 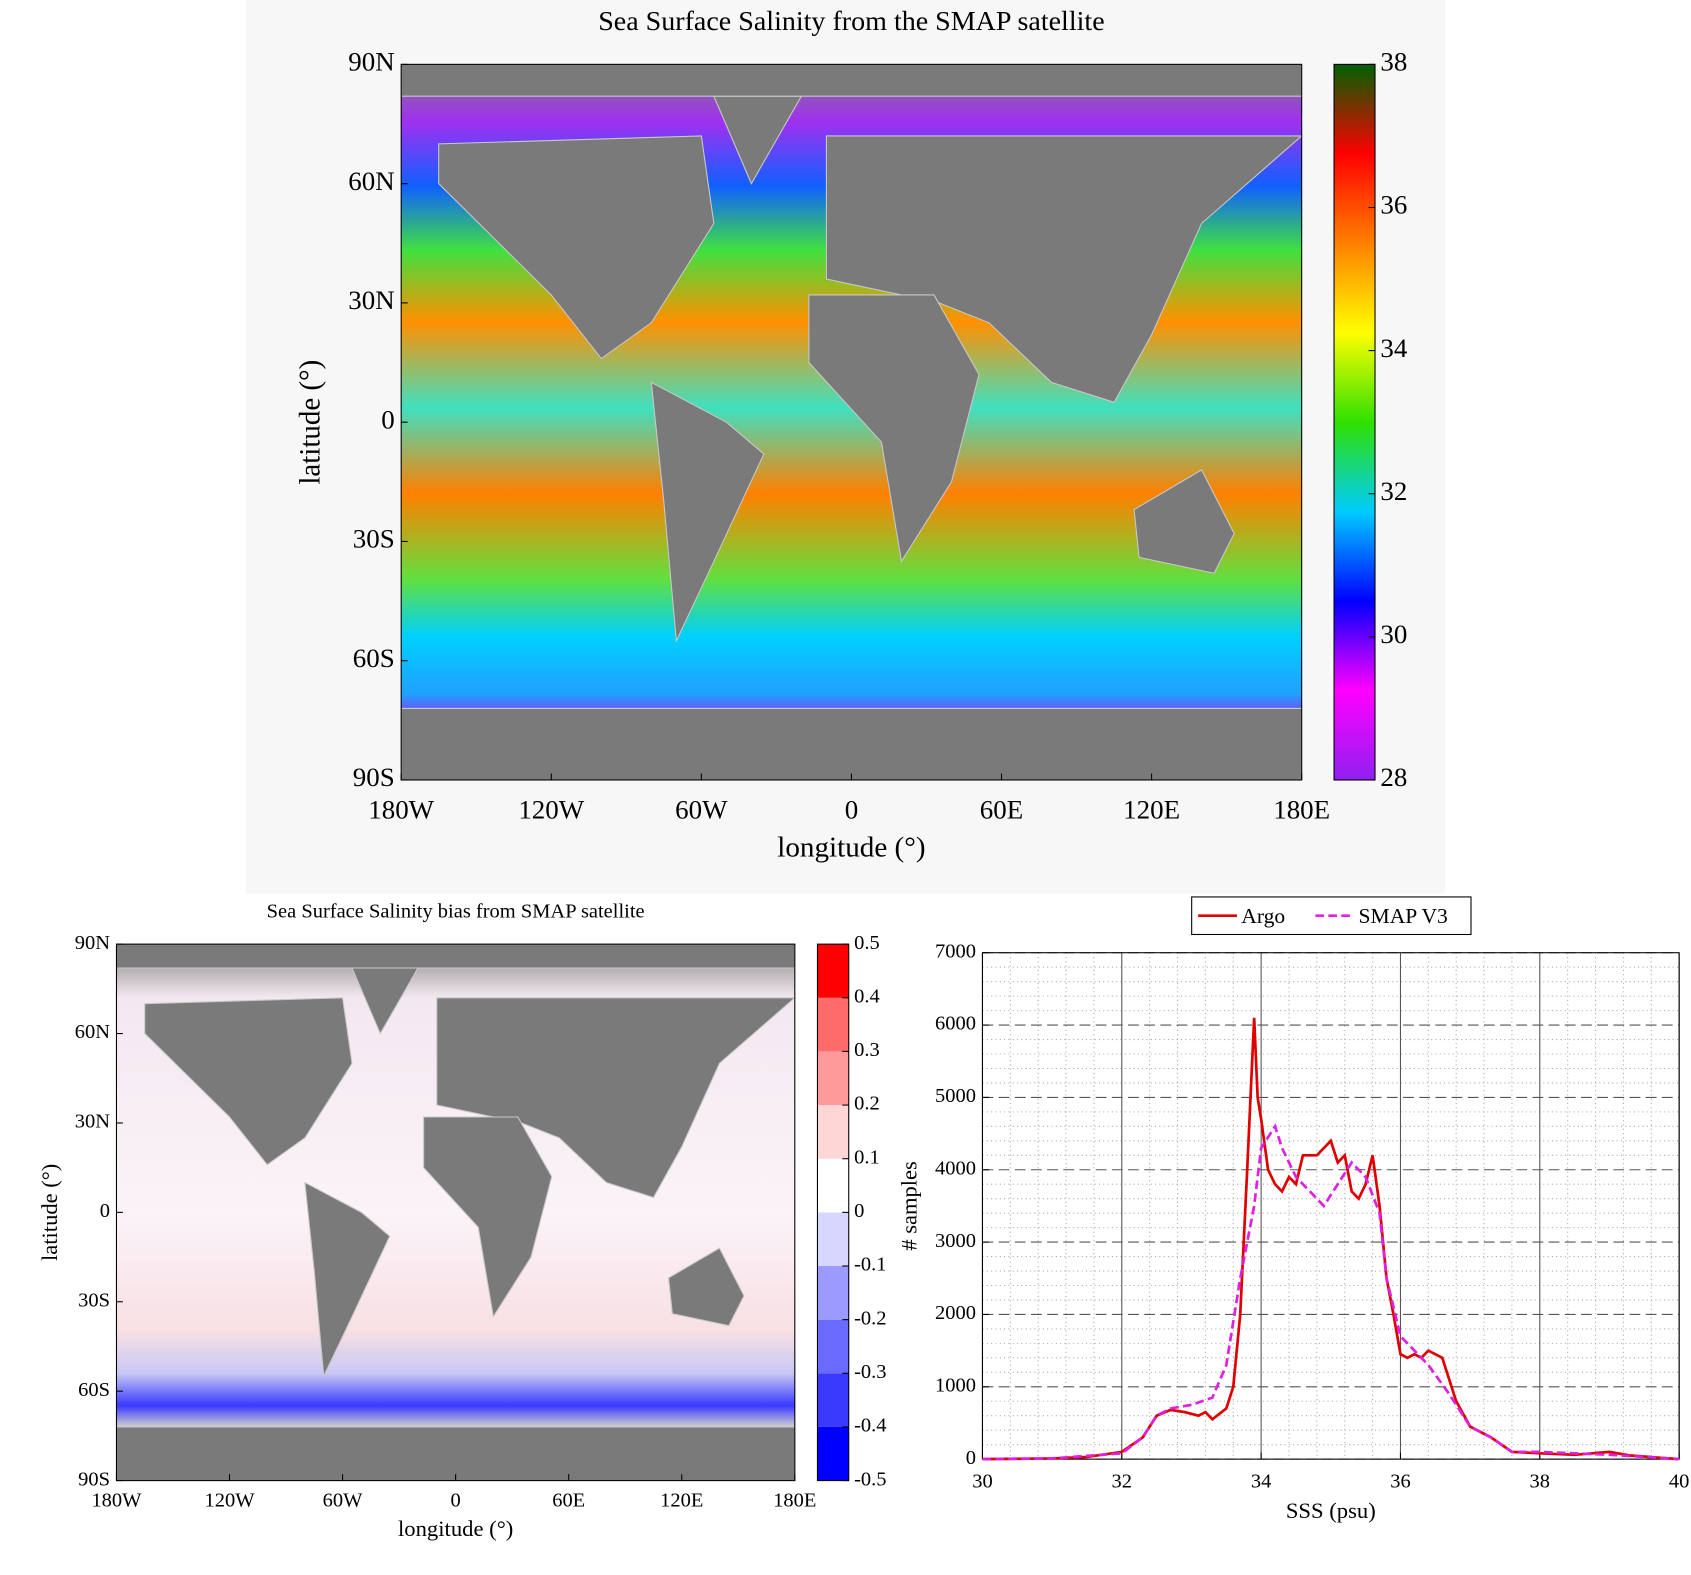 I want to click on y-tick-label: 5000, so click(x=955, y=1096).